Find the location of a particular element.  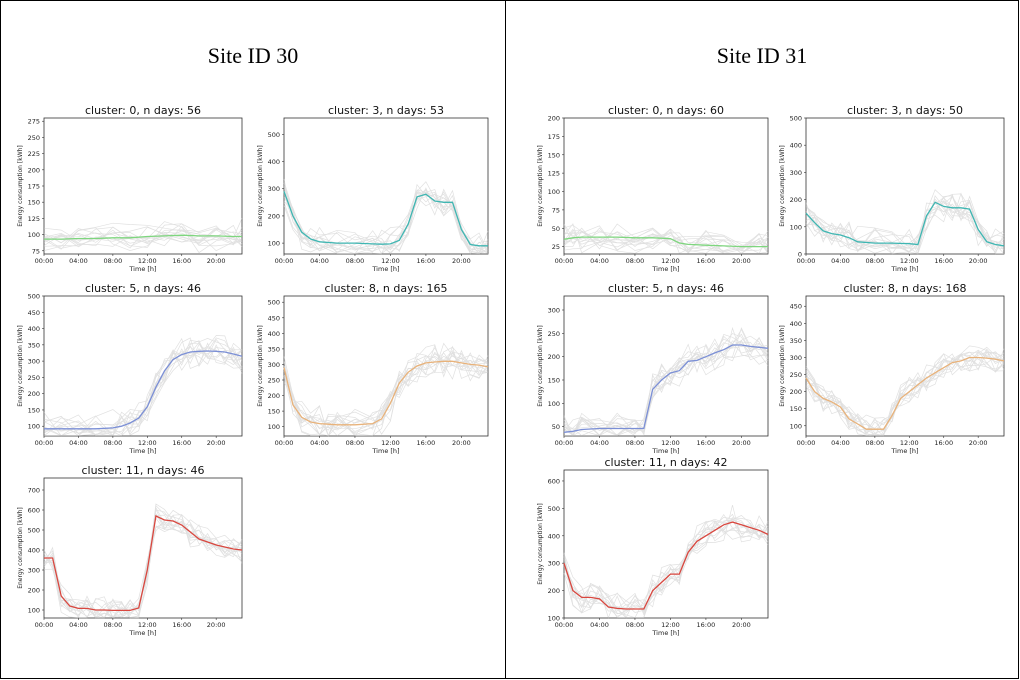

y-tick-label: 0 is located at coordinates (800, 255).